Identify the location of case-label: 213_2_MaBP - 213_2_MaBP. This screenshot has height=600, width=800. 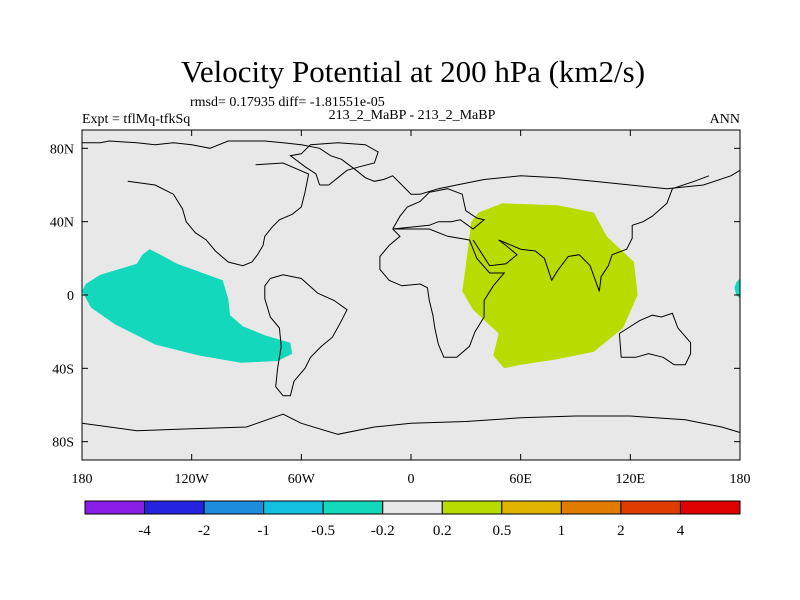
(412, 115).